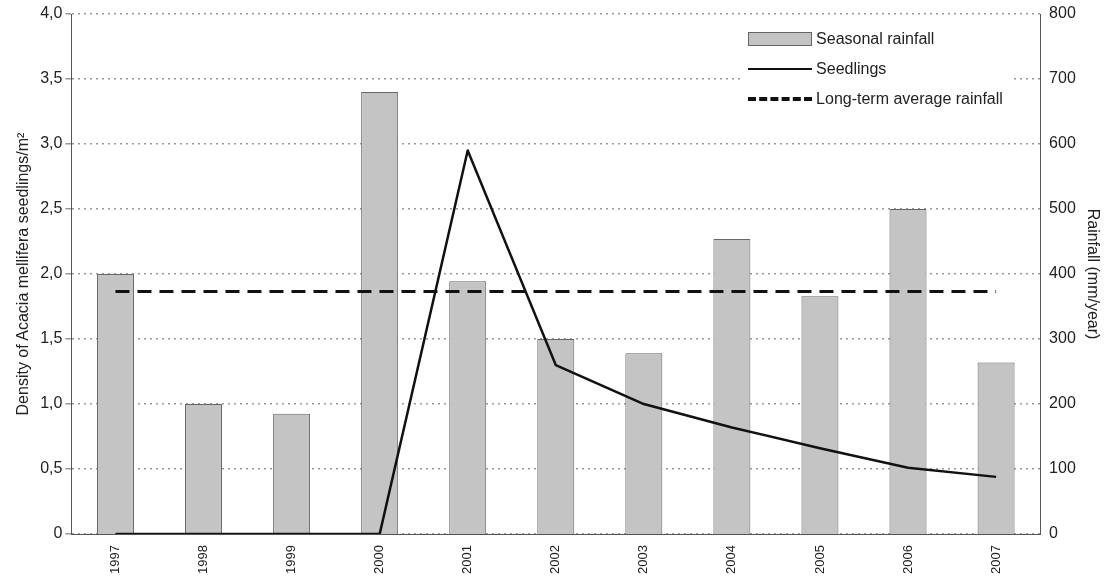 Image resolution: width=1116 pixels, height=581 pixels. What do you see at coordinates (1062, 338) in the screenshot?
I see `y2-tick-label: 300` at bounding box center [1062, 338].